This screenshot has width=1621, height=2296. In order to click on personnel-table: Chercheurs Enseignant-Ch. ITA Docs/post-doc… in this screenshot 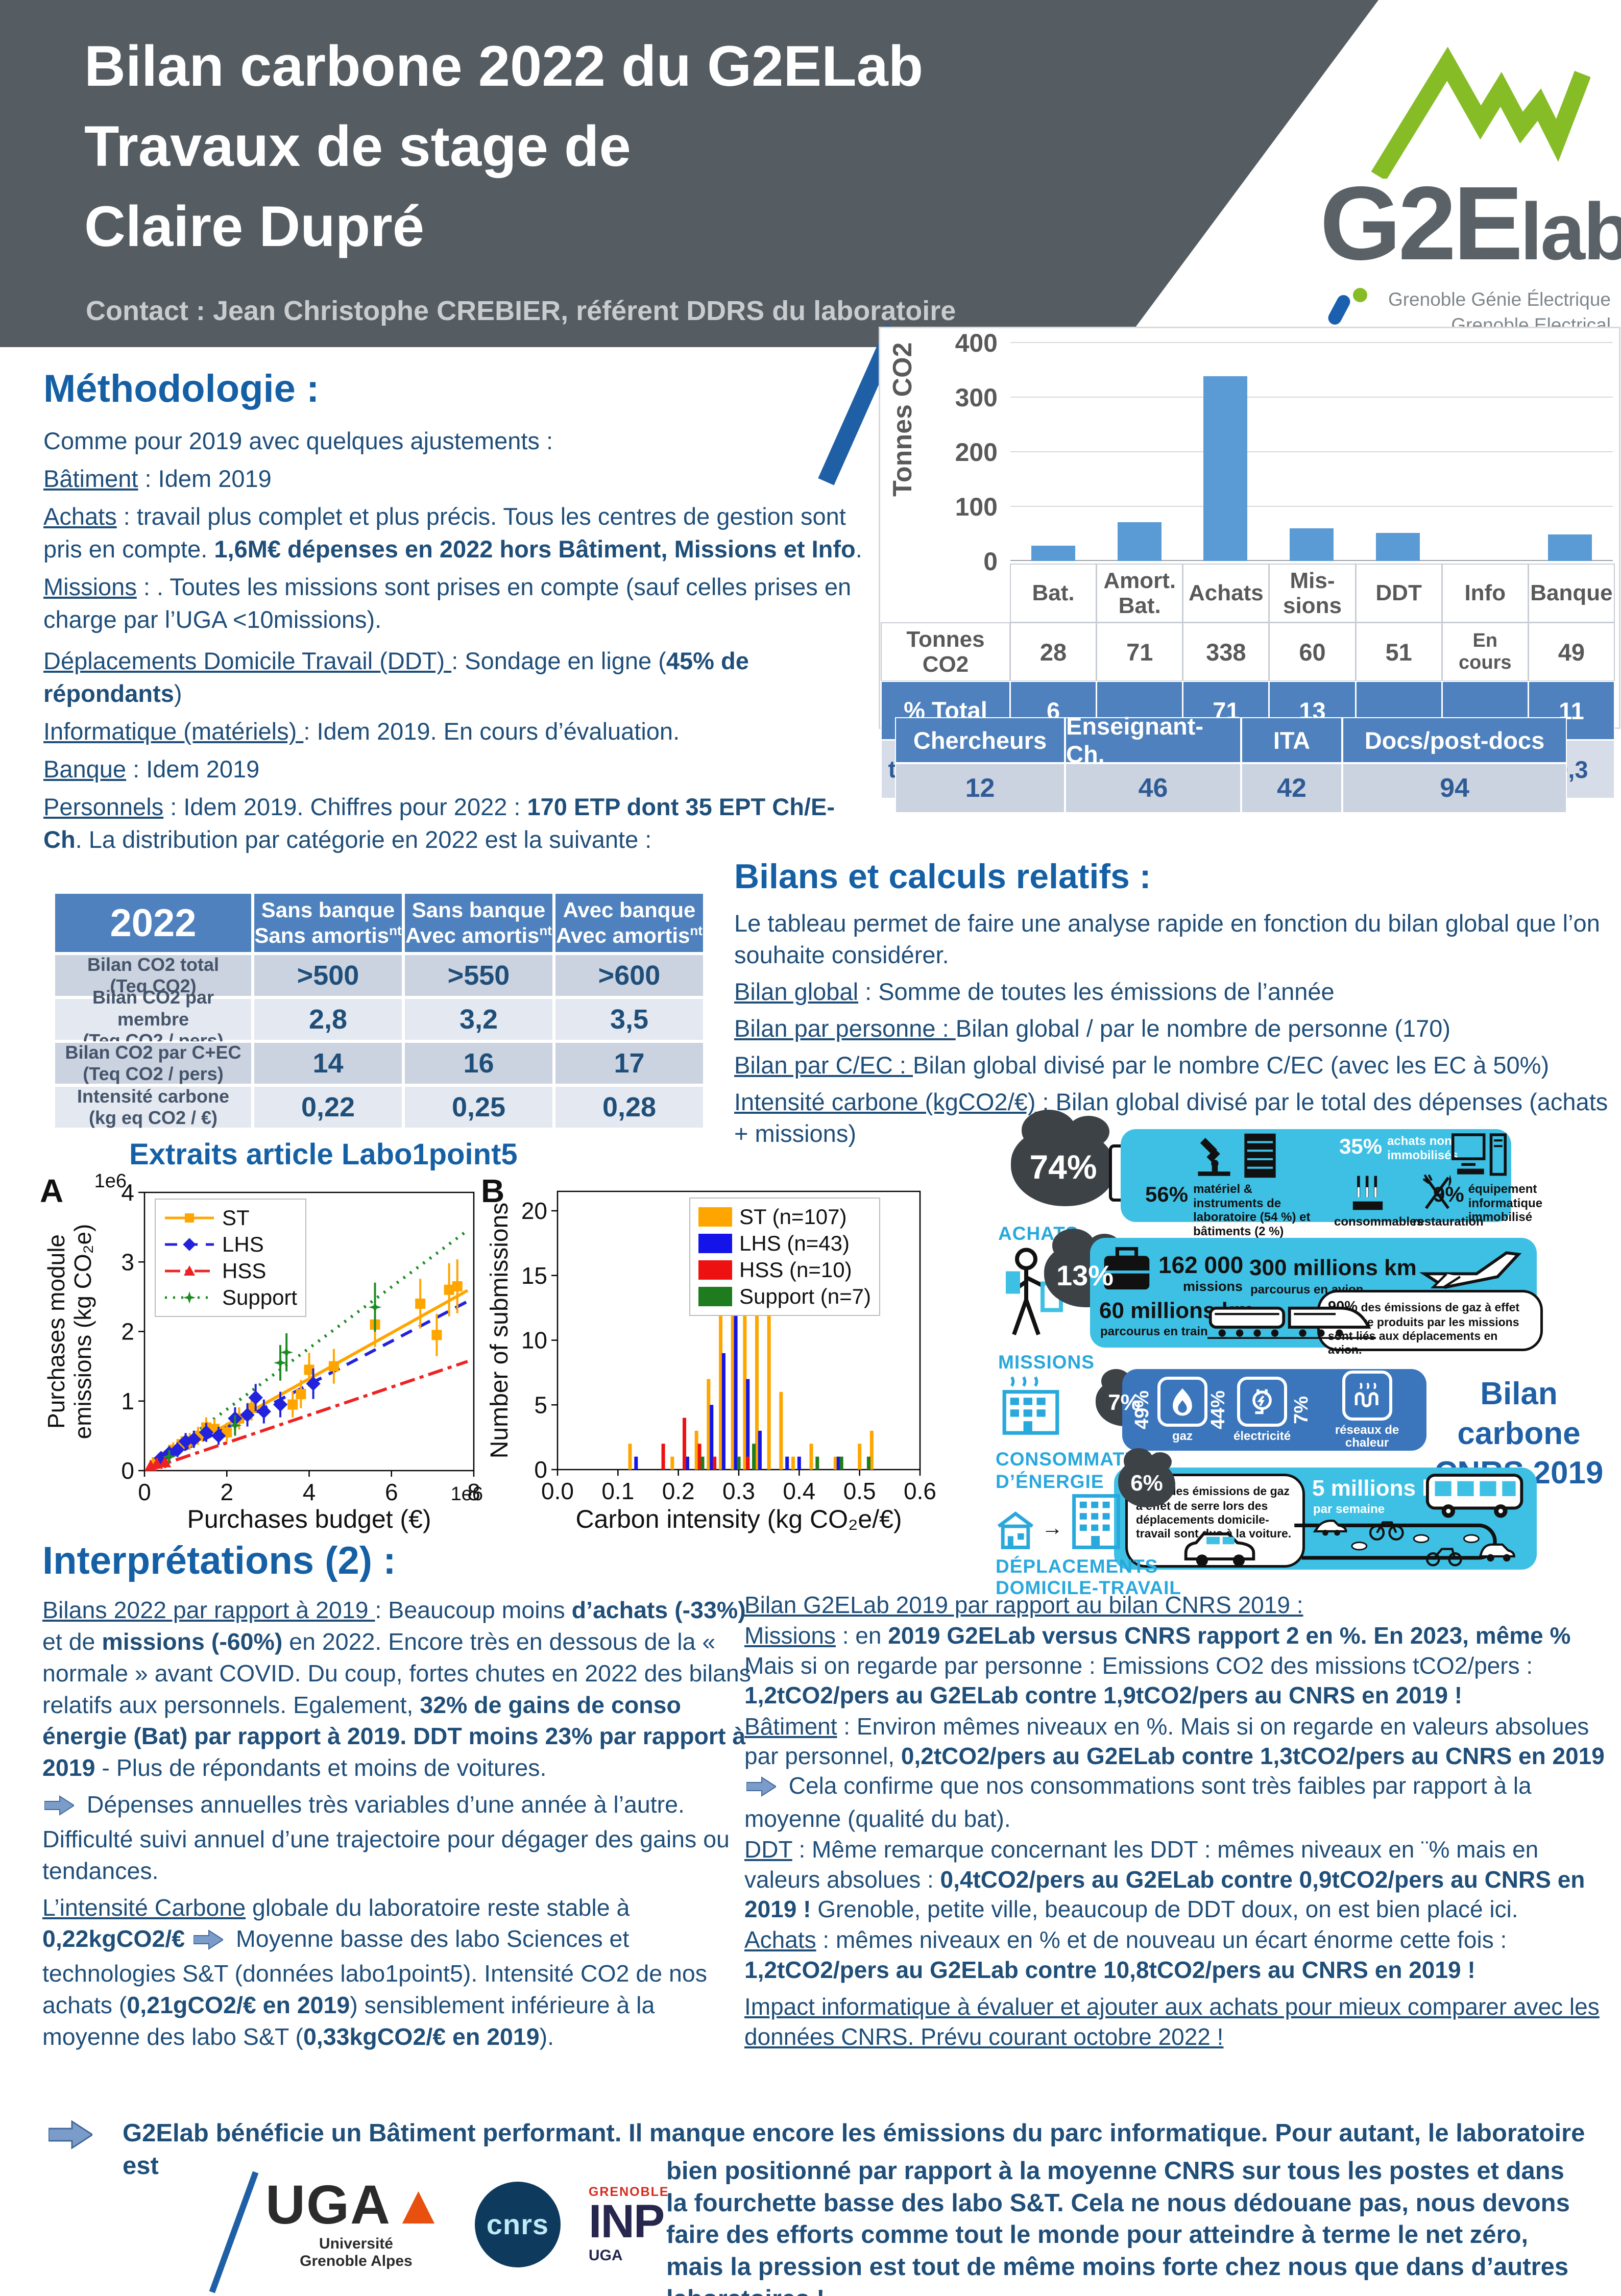, I will do `click(1231, 763)`.